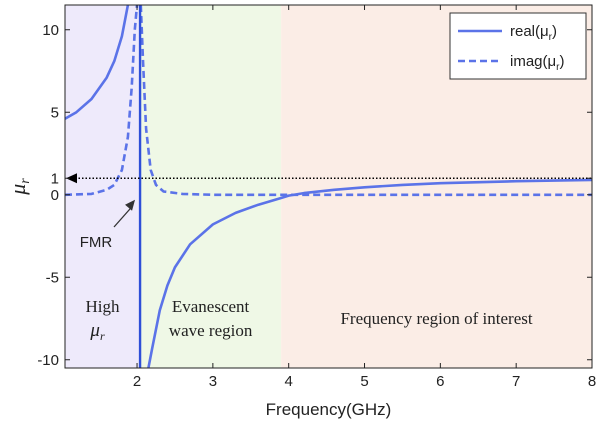 This screenshot has width=600, height=423. I want to click on x-tick-label: 5, so click(364, 381).